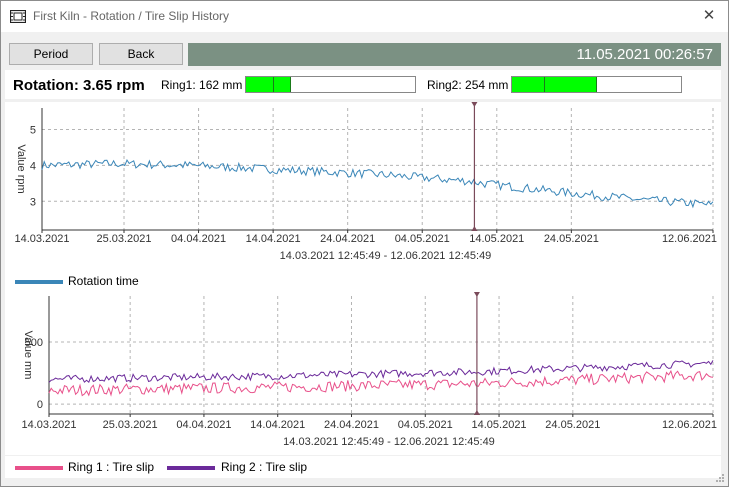  Describe the element at coordinates (33, 131) in the screenshot. I see `y-tick-label: 5` at that location.